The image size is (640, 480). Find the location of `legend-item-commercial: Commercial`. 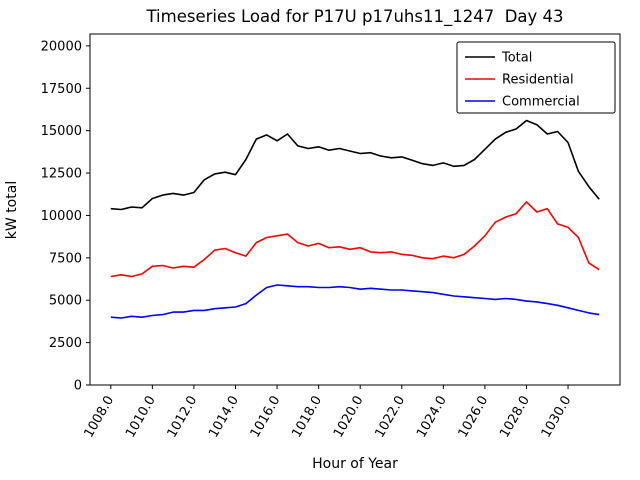

legend-item-commercial: Commercial is located at coordinates (522, 102).